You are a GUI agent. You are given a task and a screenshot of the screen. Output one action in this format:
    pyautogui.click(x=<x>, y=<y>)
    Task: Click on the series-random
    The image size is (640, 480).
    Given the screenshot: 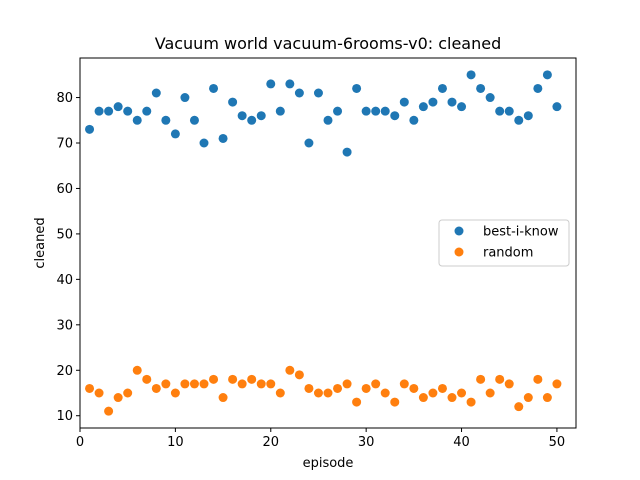 What is the action you would take?
    pyautogui.click(x=323, y=390)
    